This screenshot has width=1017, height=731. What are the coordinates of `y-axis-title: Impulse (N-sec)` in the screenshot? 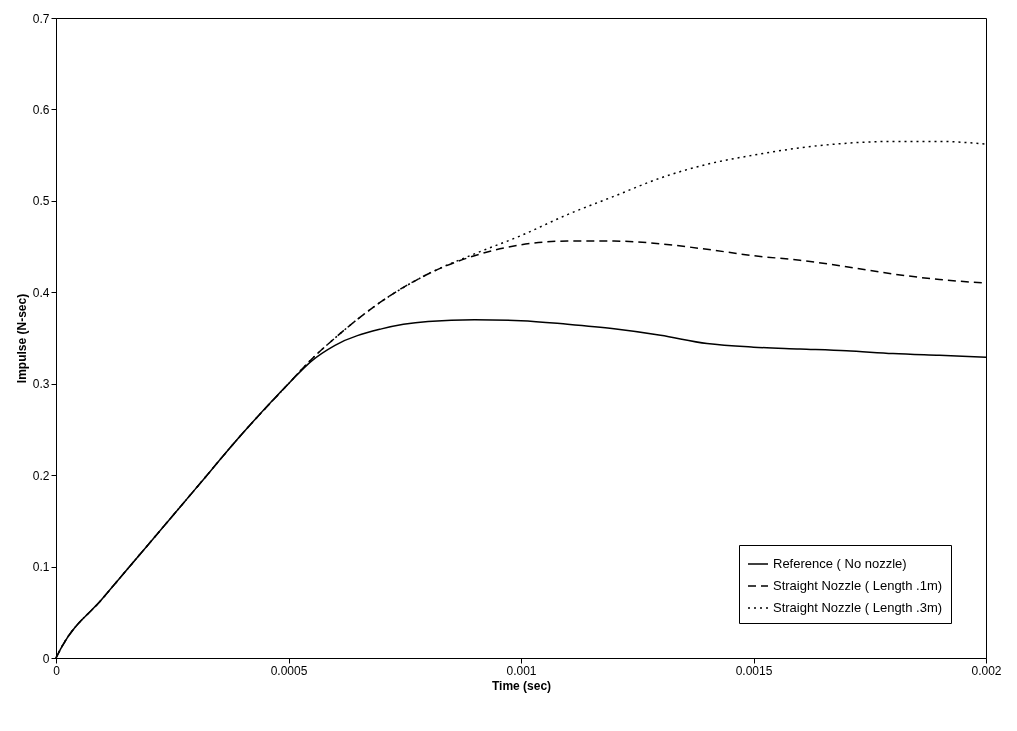 It's located at (21, 338).